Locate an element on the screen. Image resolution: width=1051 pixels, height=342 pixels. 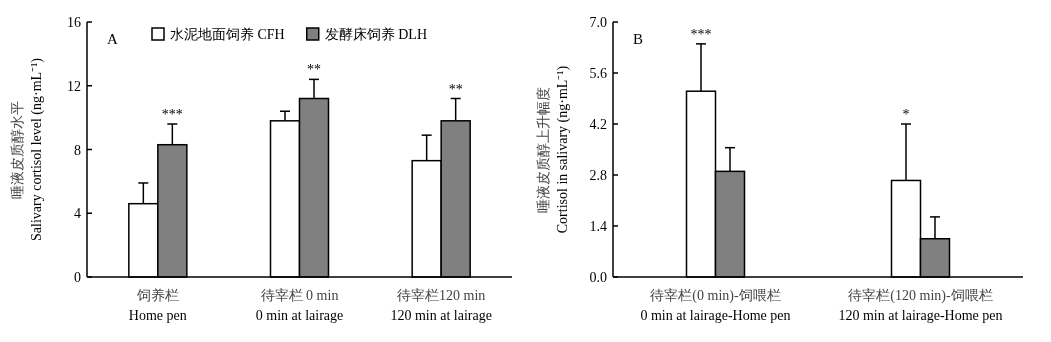
y-axis-title: 唾液皮质醇上升幅度 Cortisol in salivary (ng·mL⁻¹) is located at coordinates (553, 149).